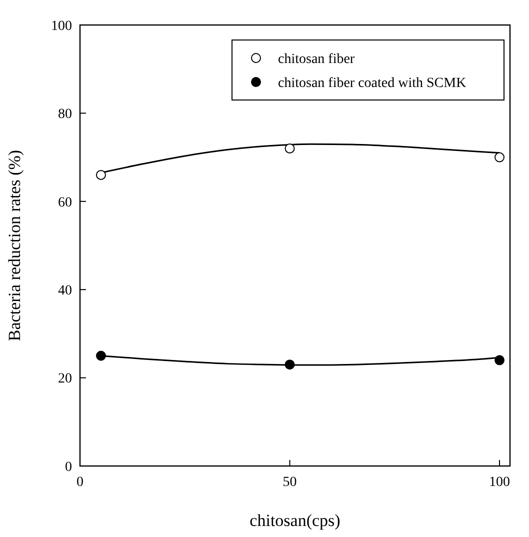 The height and width of the screenshot is (537, 529). Describe the element at coordinates (61, 26) in the screenshot. I see `y-tick-label: 100` at that location.